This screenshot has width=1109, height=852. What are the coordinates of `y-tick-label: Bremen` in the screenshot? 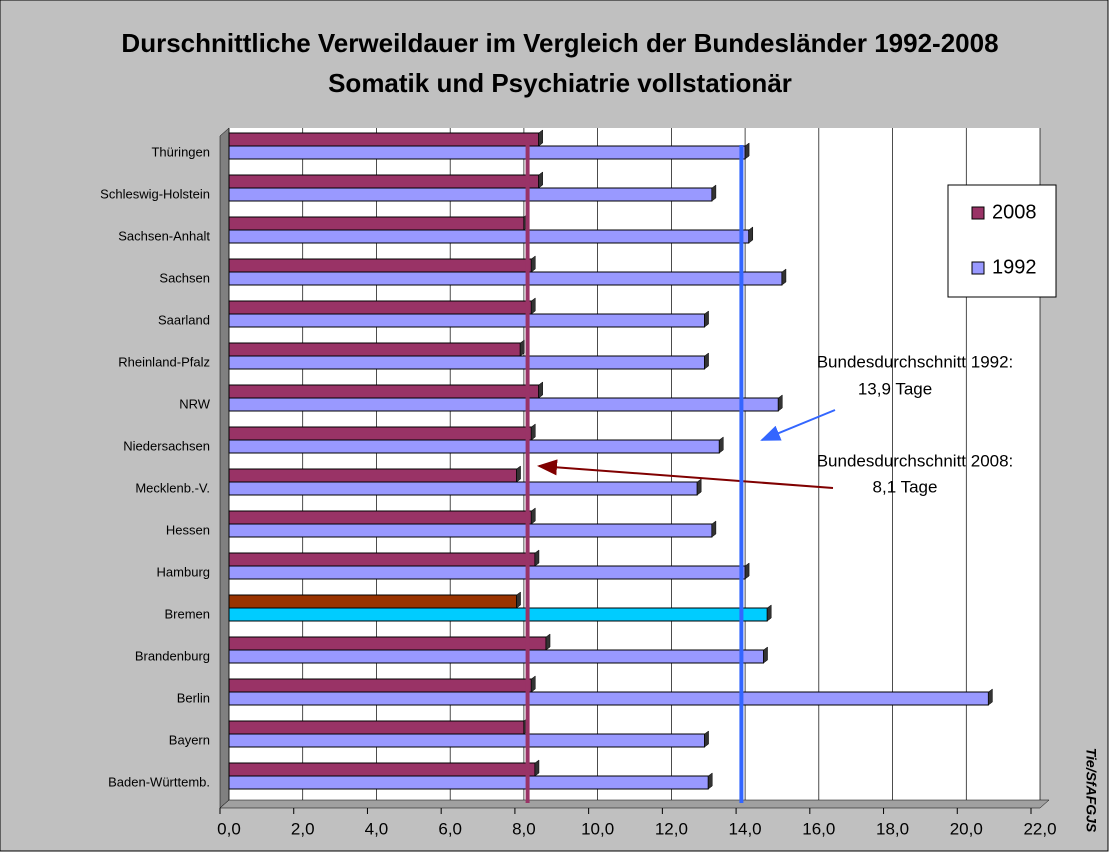 It's located at (187, 613).